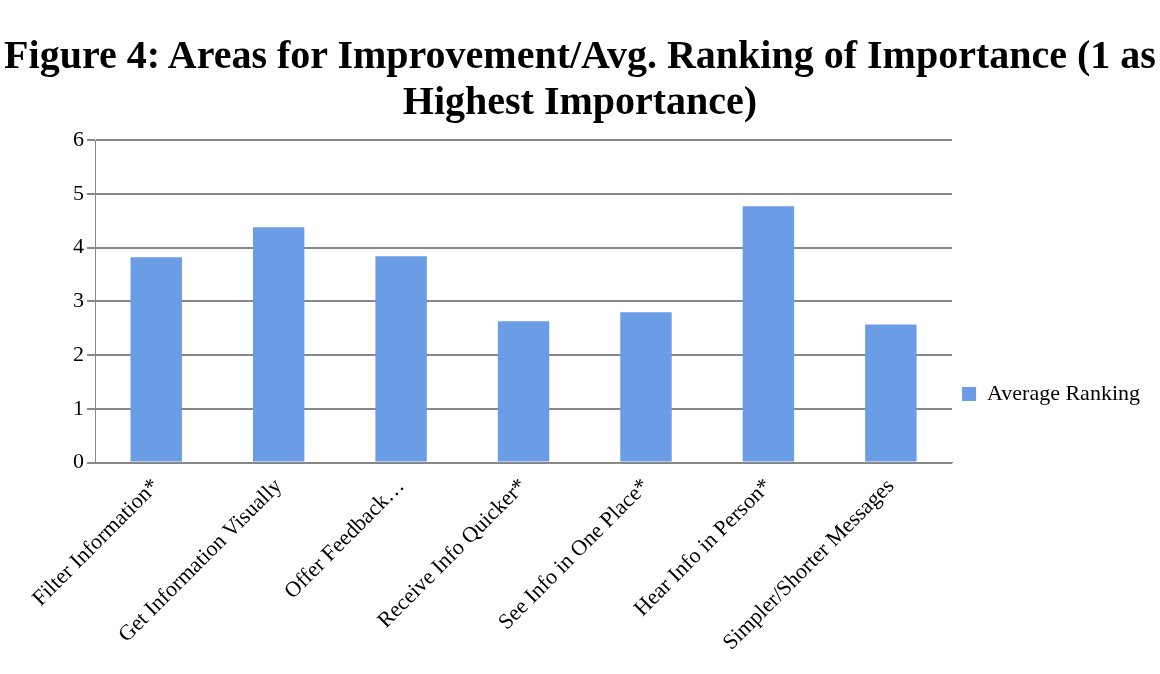  What do you see at coordinates (78, 407) in the screenshot?
I see `y-tick-label: 1` at bounding box center [78, 407].